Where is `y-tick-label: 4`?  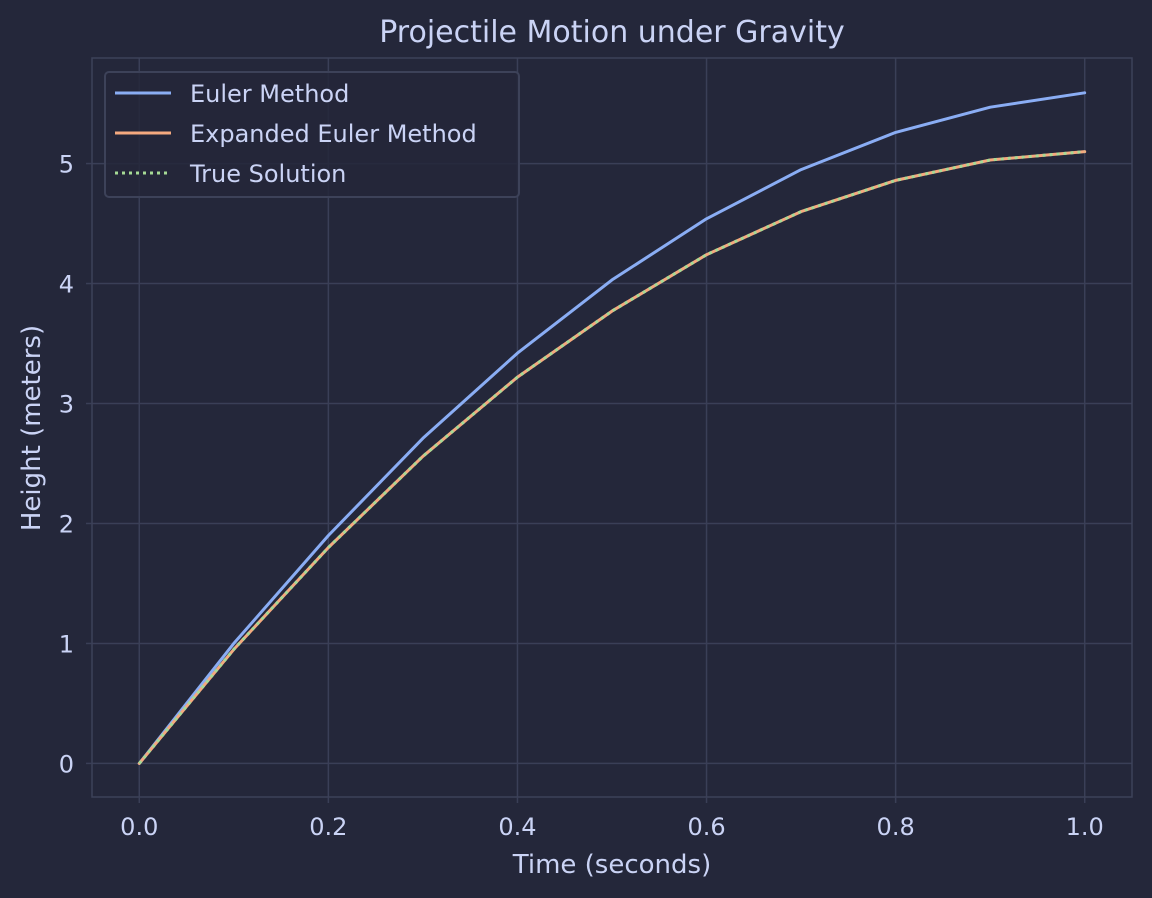
y-tick-label: 4 is located at coordinates (66, 285).